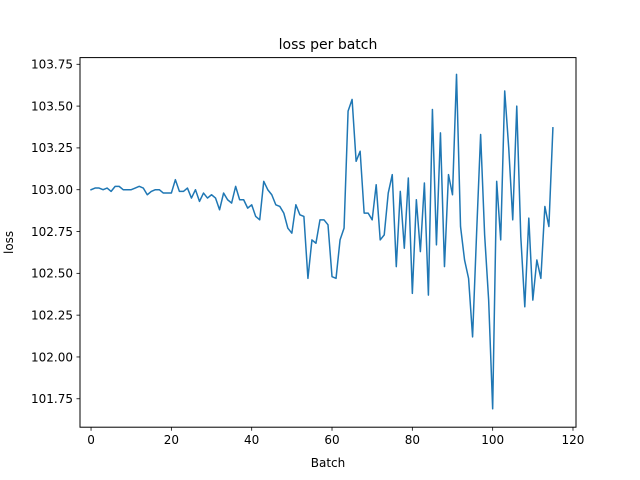  Describe the element at coordinates (328, 45) in the screenshot. I see `chart-title: loss per batch` at that location.